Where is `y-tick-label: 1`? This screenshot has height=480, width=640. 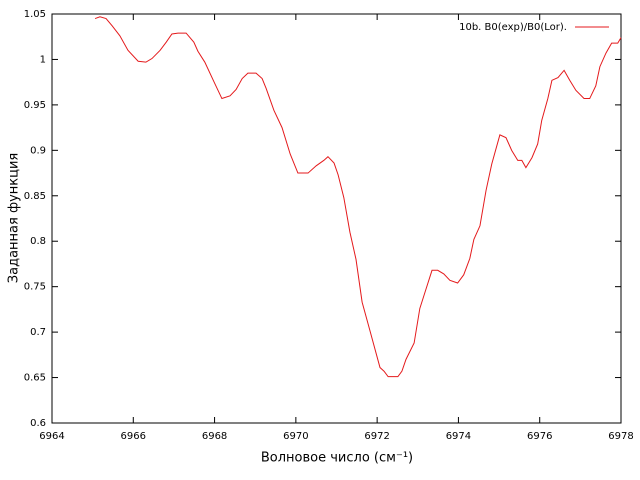
y-tick-label: 1 is located at coordinates (43, 59).